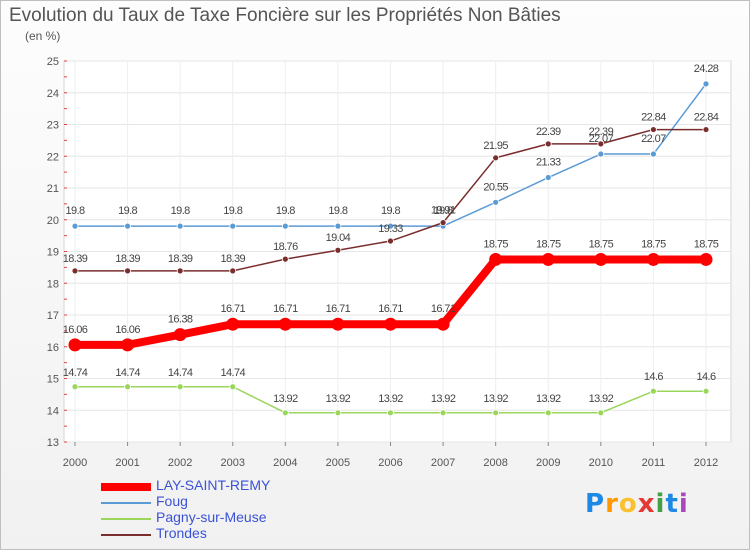 The width and height of the screenshot is (750, 550). Describe the element at coordinates (127, 463) in the screenshot. I see `x-tick-label: 2001` at that location.